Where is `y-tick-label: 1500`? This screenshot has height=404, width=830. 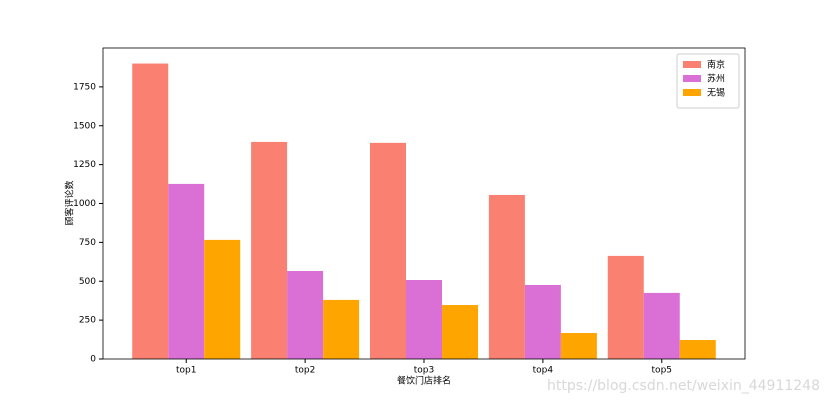
y-tick-label: 1500 is located at coordinates (84, 126).